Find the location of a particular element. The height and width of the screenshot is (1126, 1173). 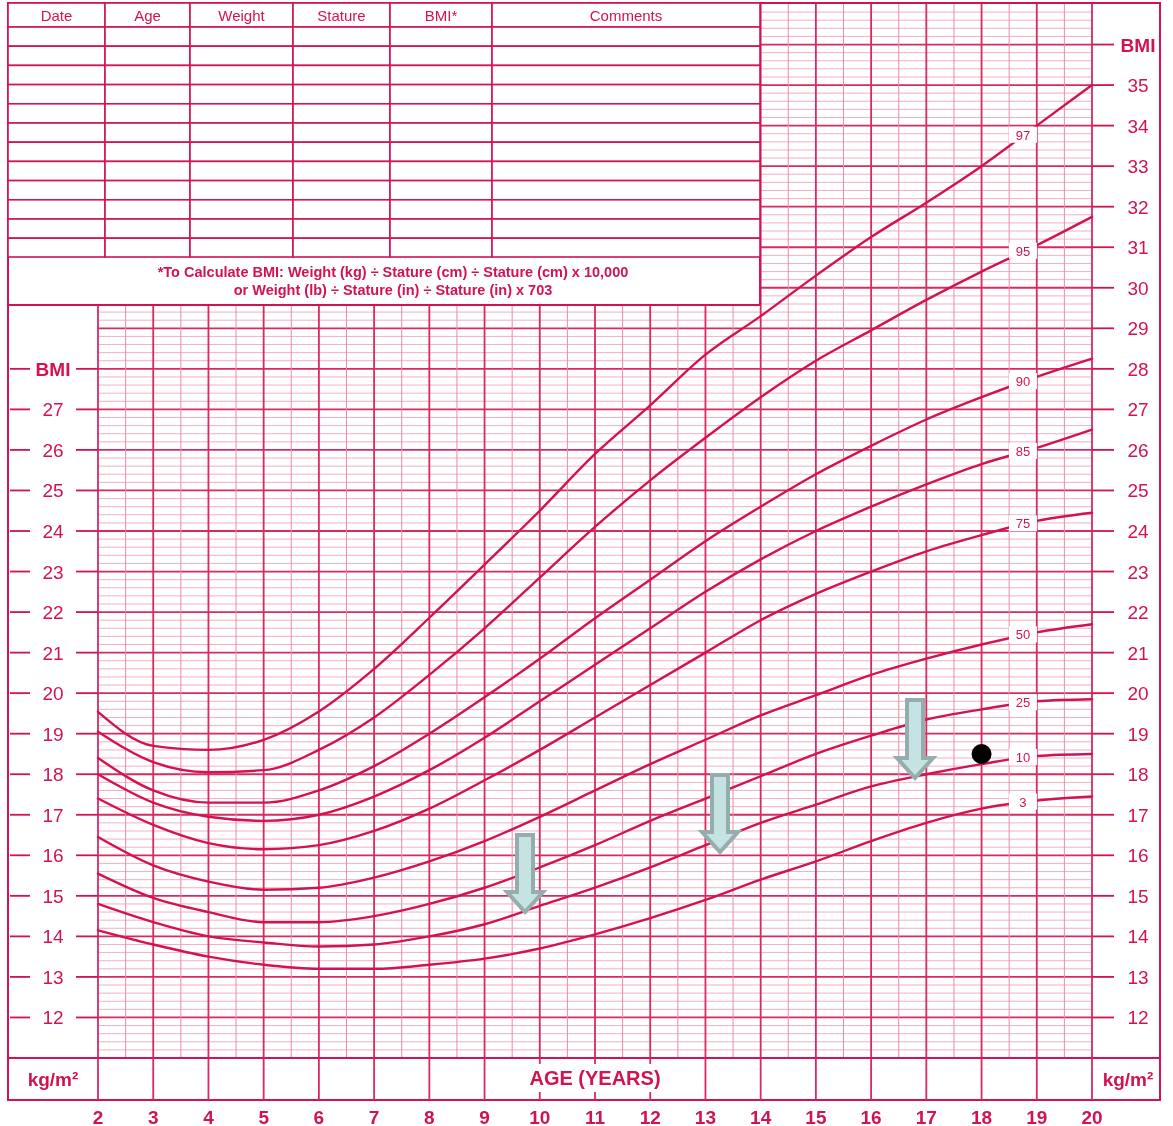

y2-tick-label: 34 is located at coordinates (1138, 126).